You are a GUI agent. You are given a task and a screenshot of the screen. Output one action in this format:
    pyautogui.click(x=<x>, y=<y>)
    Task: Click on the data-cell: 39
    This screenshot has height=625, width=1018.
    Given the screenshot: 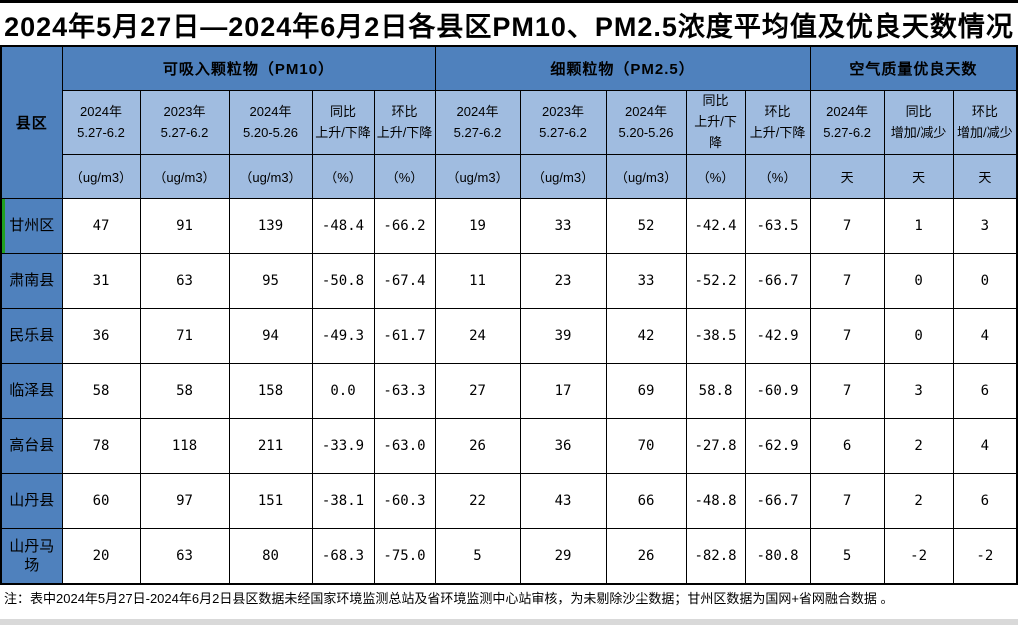 What is the action you would take?
    pyautogui.click(x=563, y=336)
    